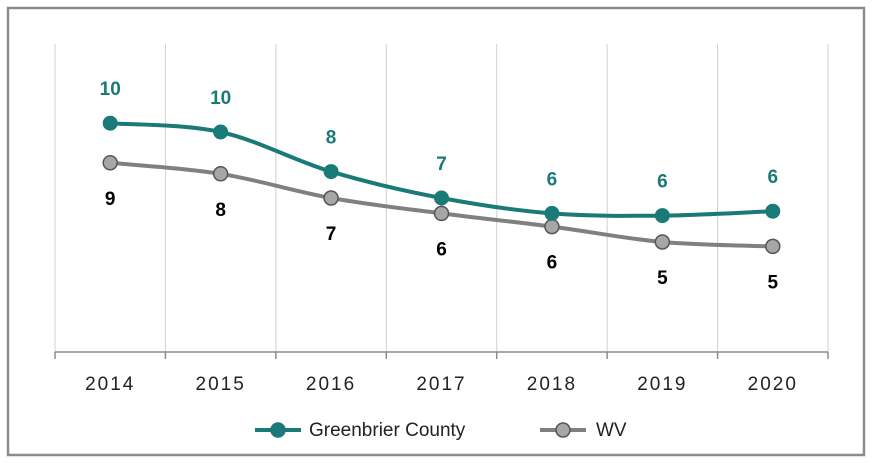 Image resolution: width=874 pixels, height=463 pixels. I want to click on legend-label: Greenbrier County, so click(387, 430).